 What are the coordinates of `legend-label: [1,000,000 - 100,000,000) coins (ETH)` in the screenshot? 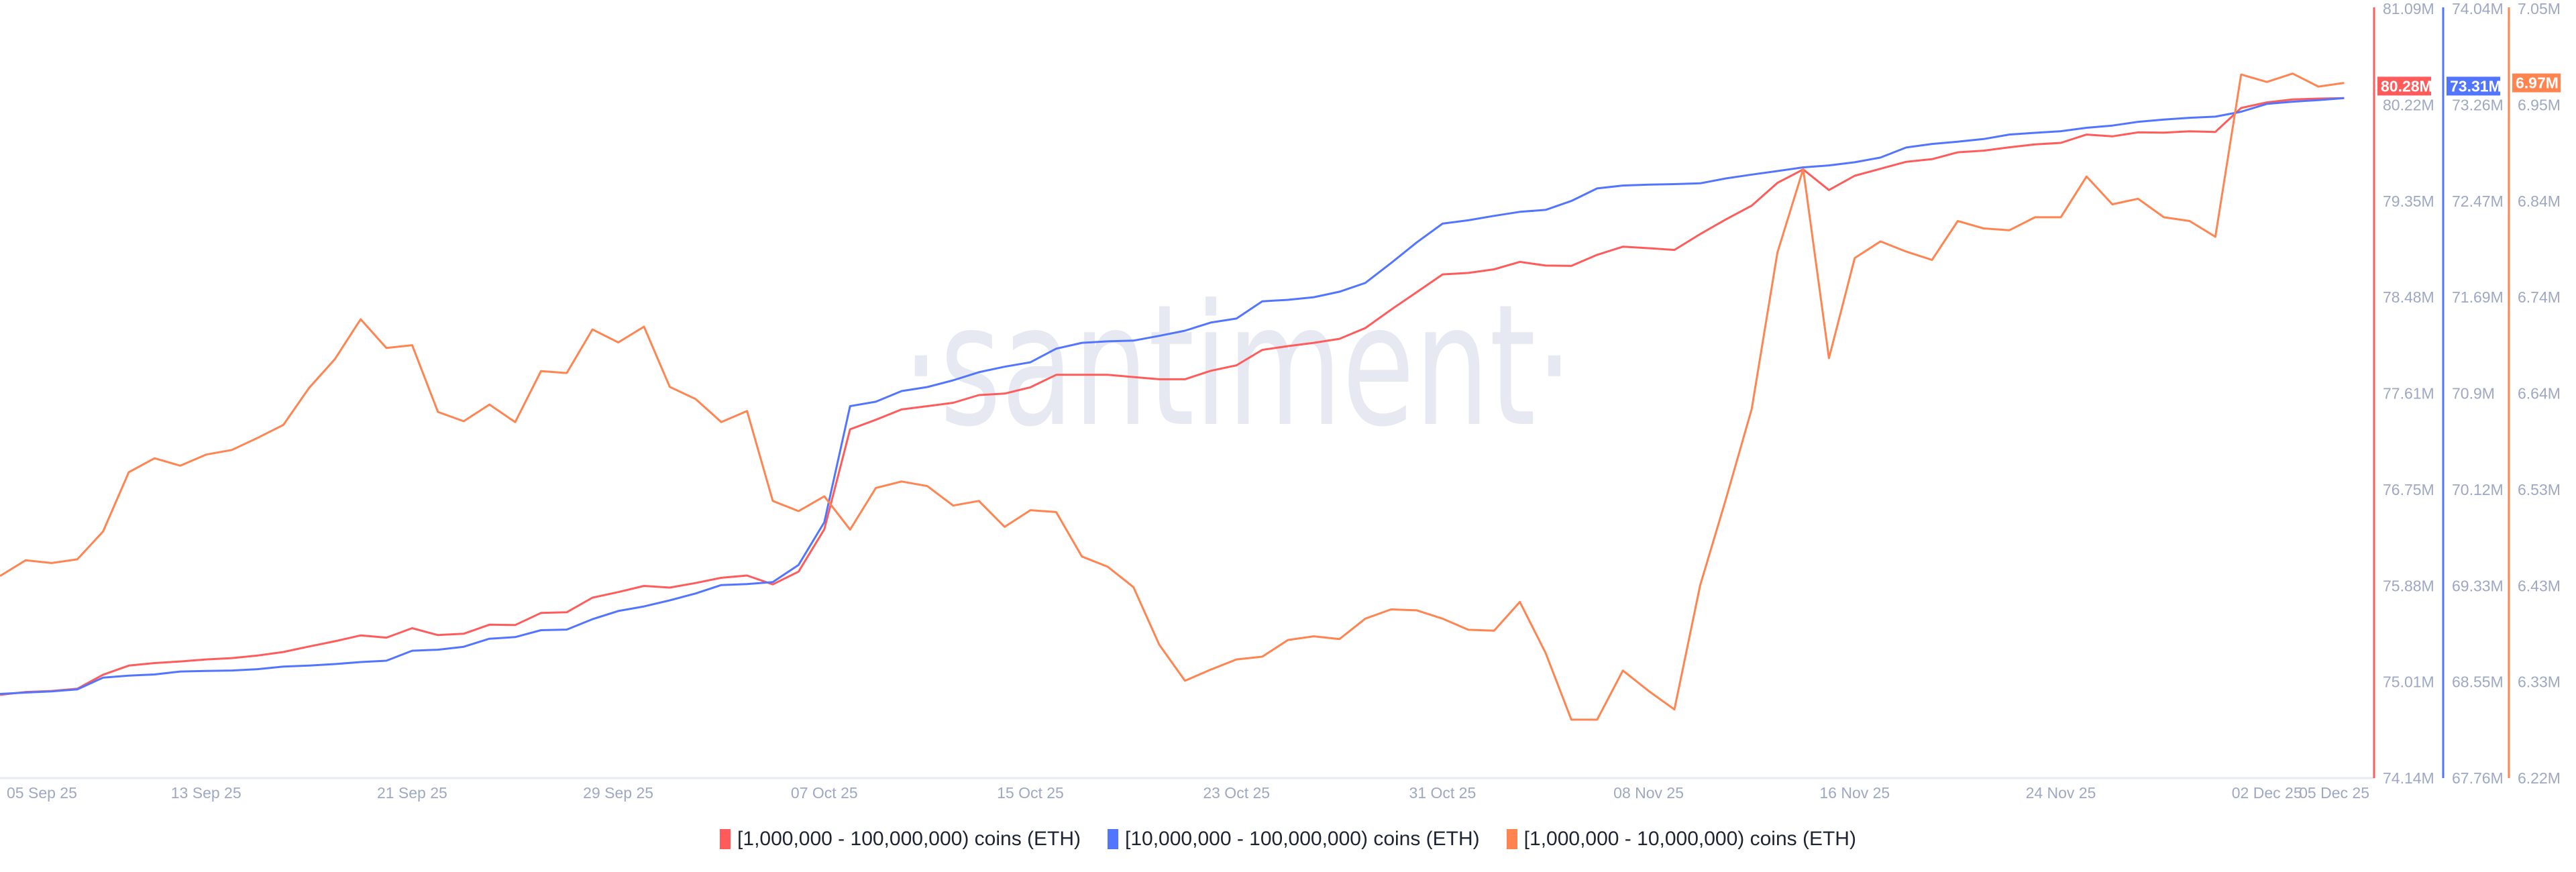 It's located at (909, 839).